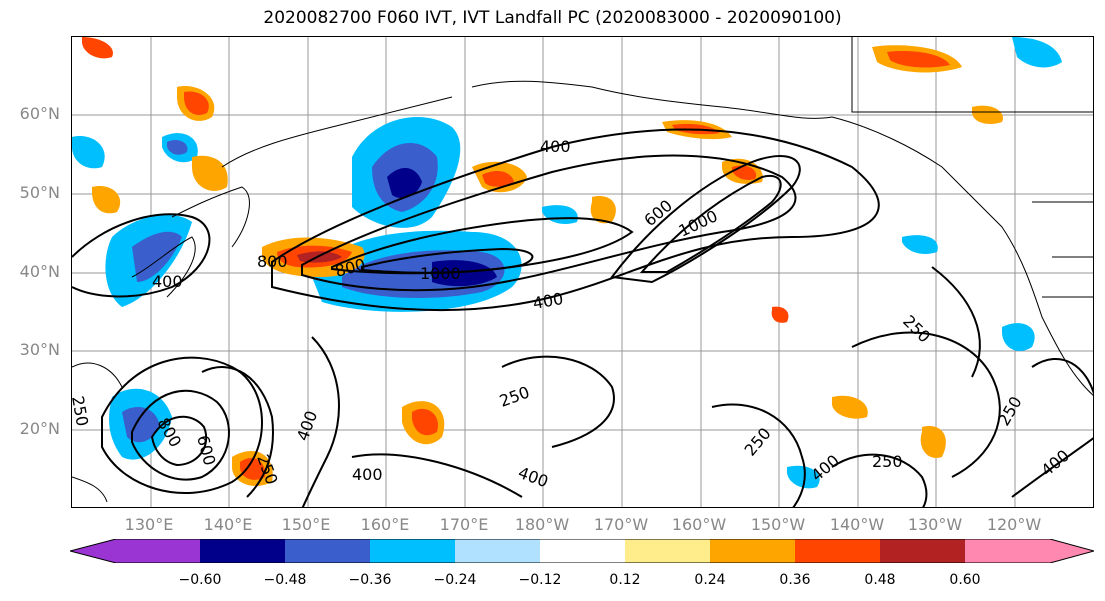 Image resolution: width=1105 pixels, height=601 pixels. I want to click on lat-label: 60°N, so click(39, 113).